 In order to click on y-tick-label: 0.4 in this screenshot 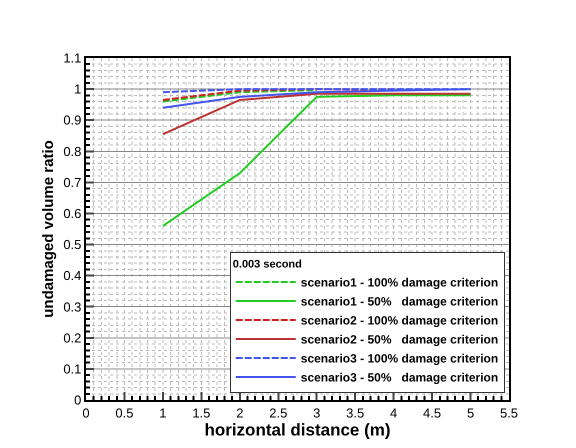, I will do `click(72, 276)`.